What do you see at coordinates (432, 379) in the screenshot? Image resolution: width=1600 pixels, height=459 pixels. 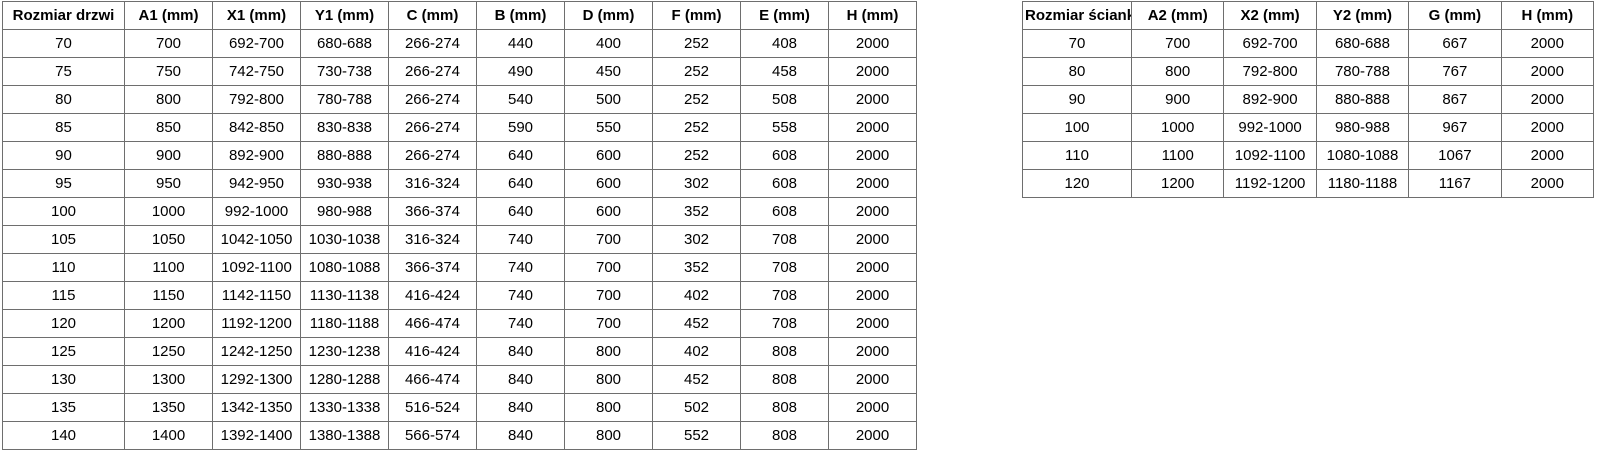 I see `table-cell: 466-474` at bounding box center [432, 379].